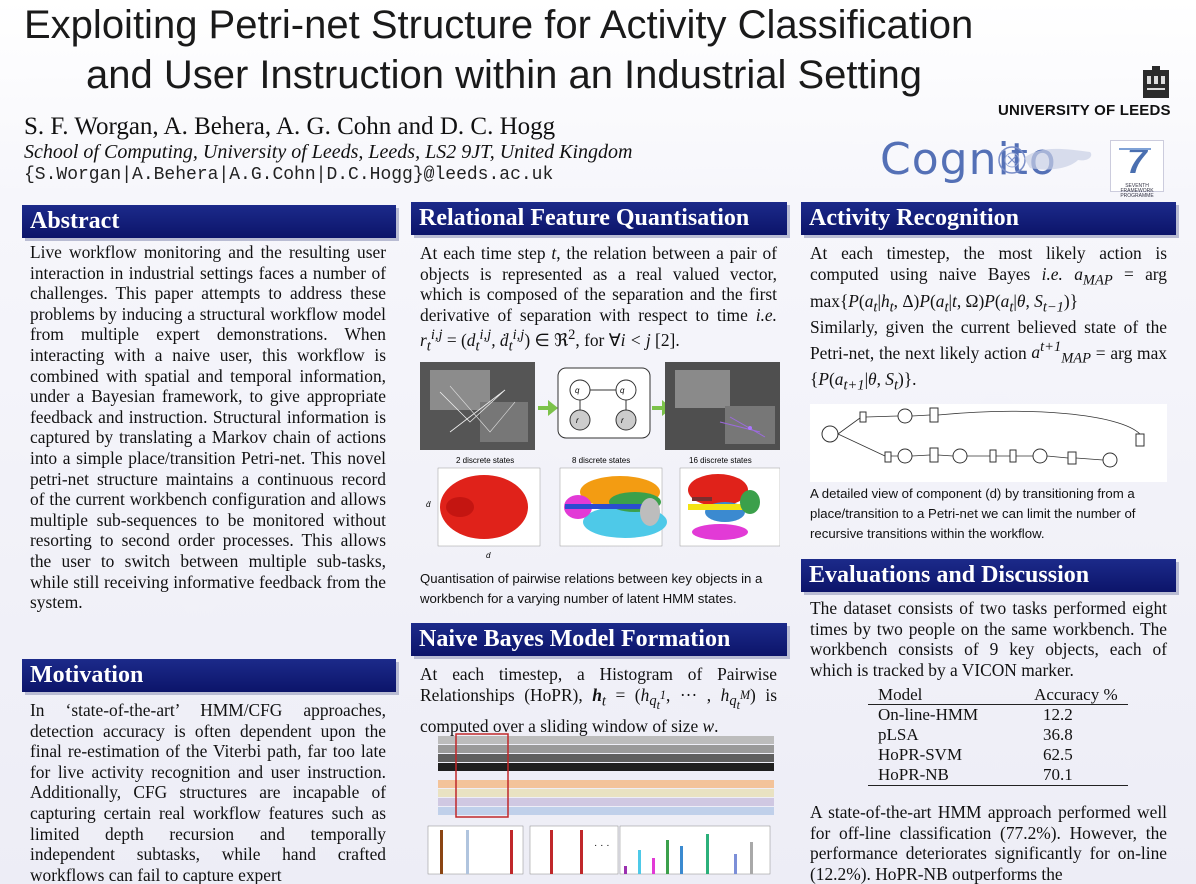 The image size is (1196, 884). What do you see at coordinates (928, 695) in the screenshot?
I see `table-header-model: Model` at bounding box center [928, 695].